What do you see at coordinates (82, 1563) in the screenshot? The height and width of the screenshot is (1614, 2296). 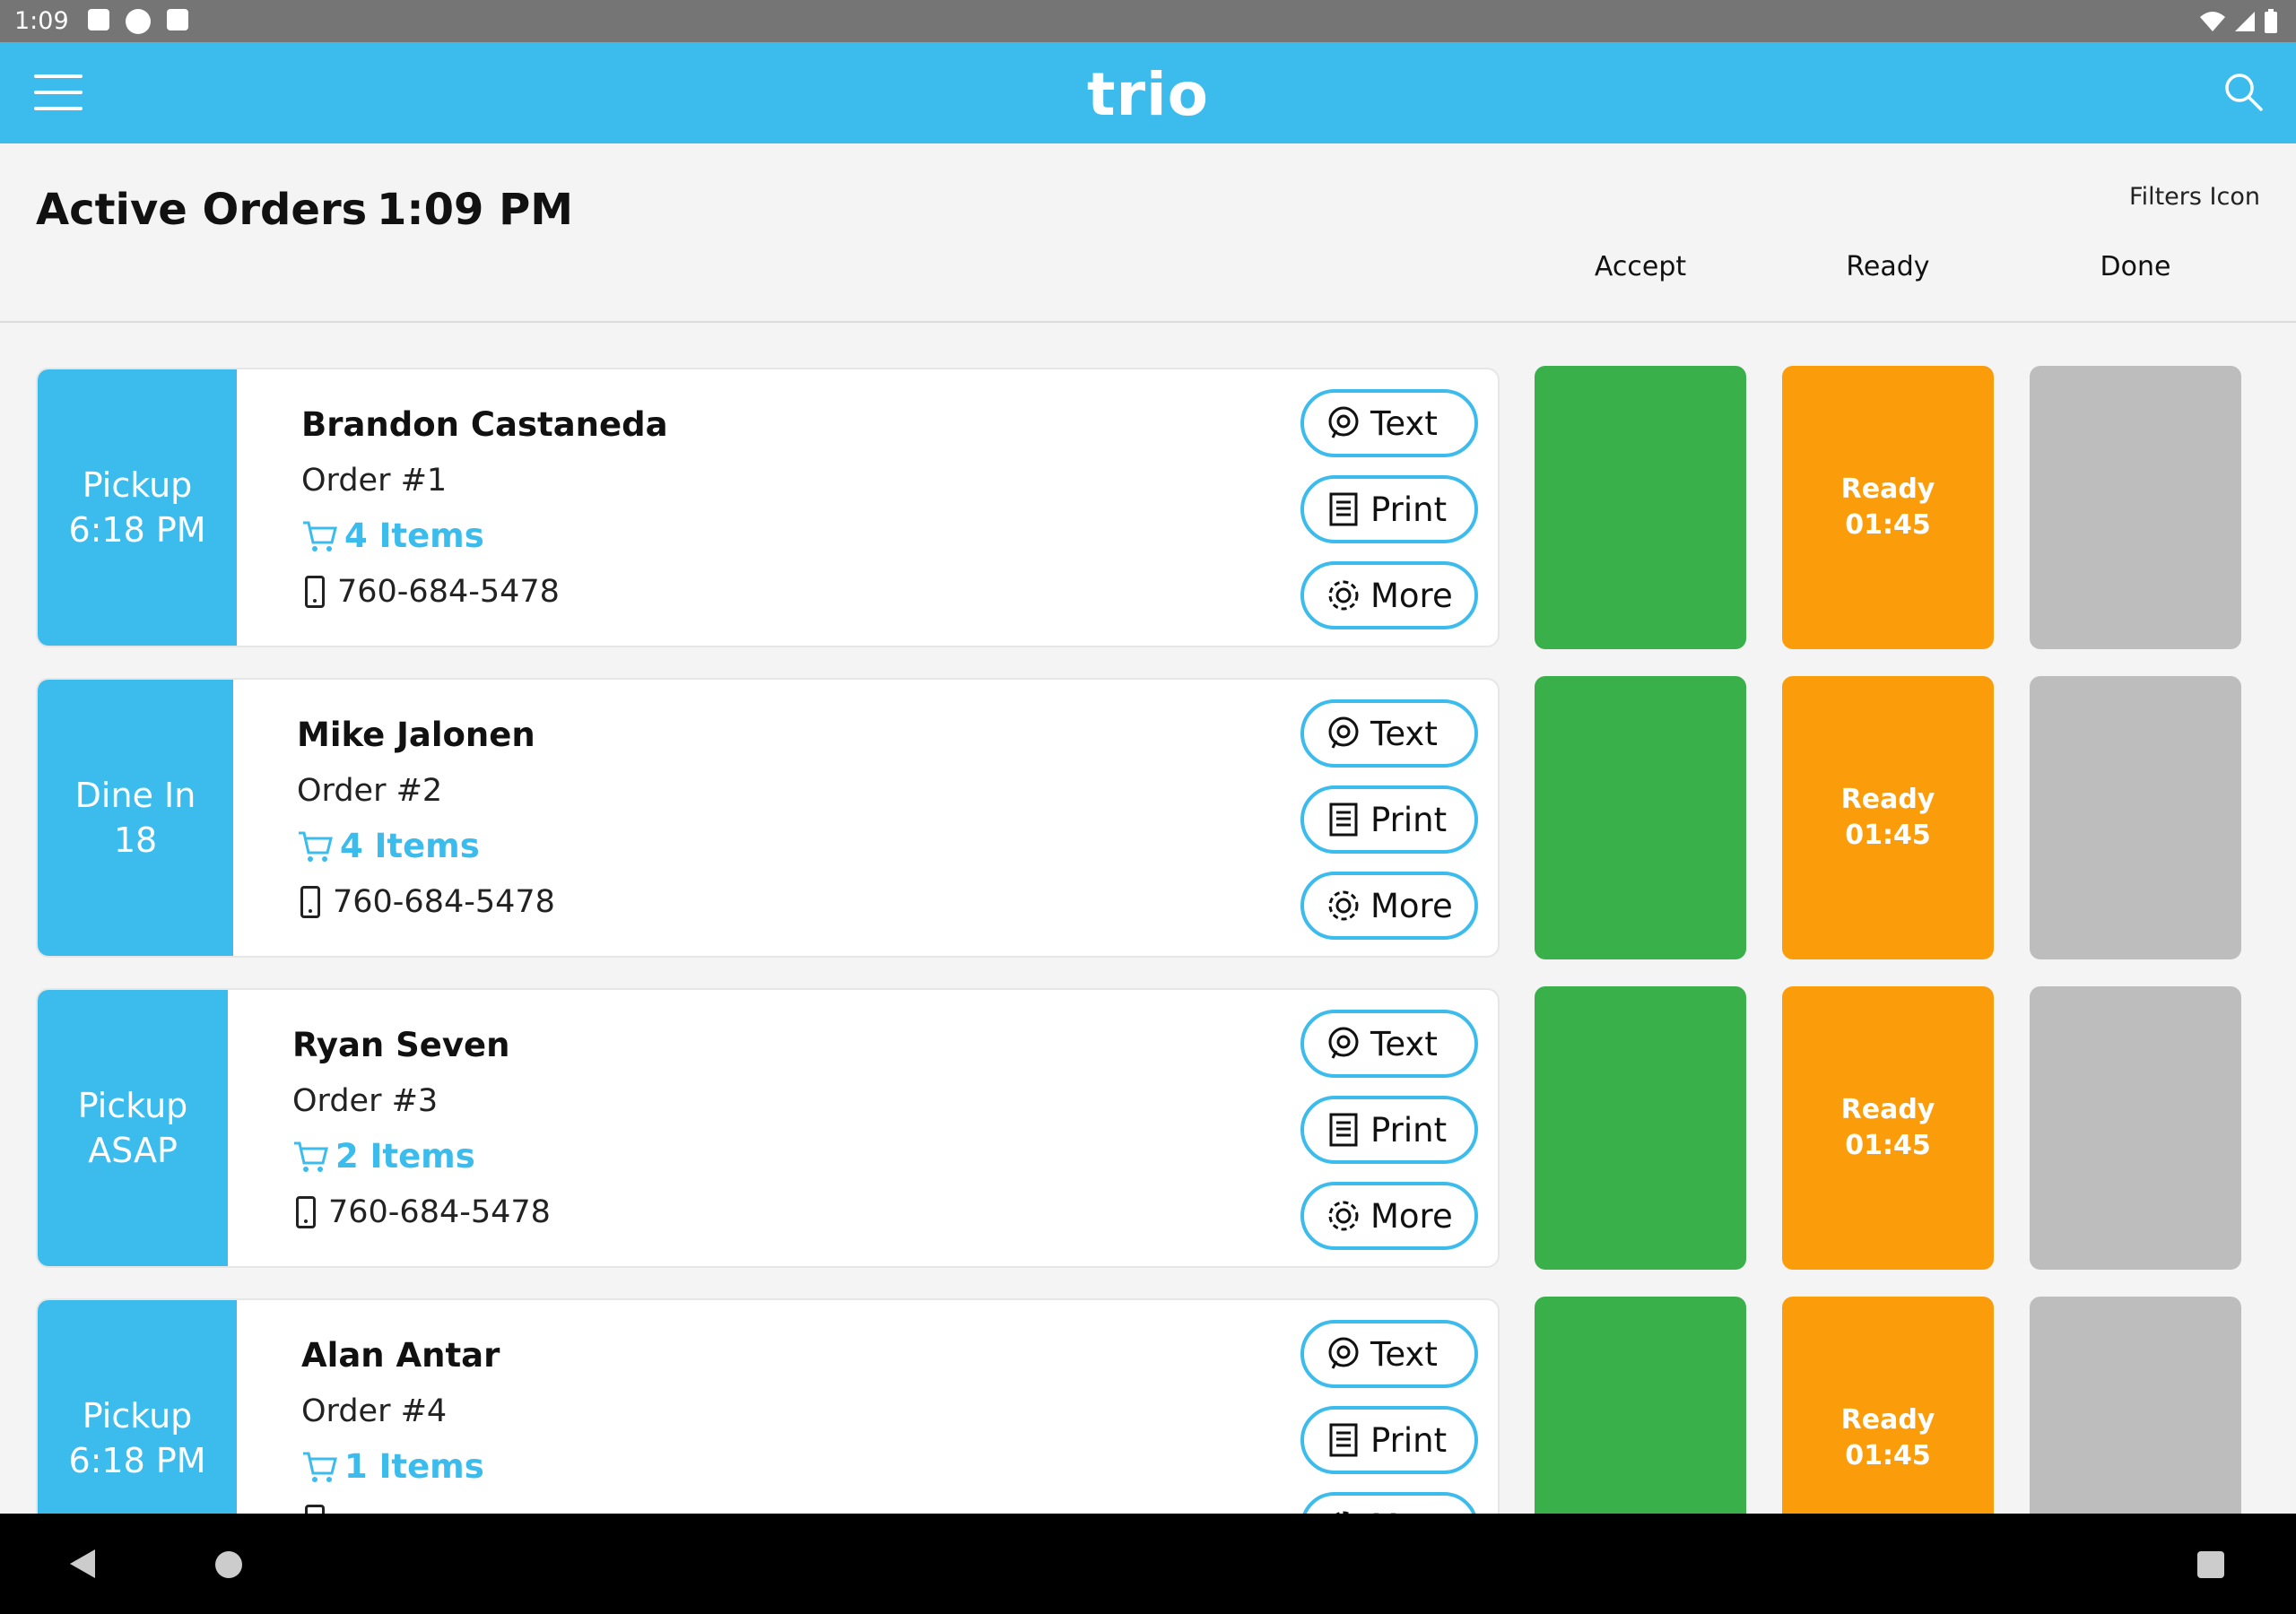 I see `back-icon` at bounding box center [82, 1563].